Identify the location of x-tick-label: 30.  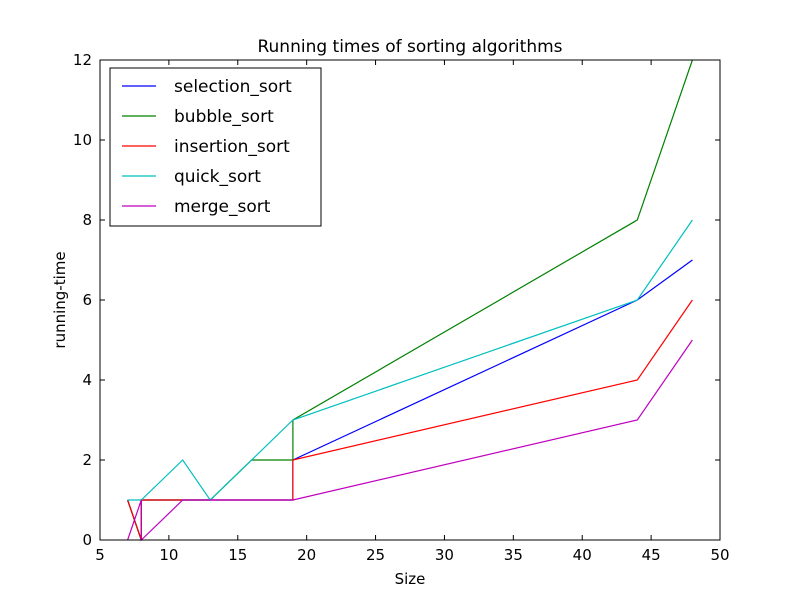
(444, 555).